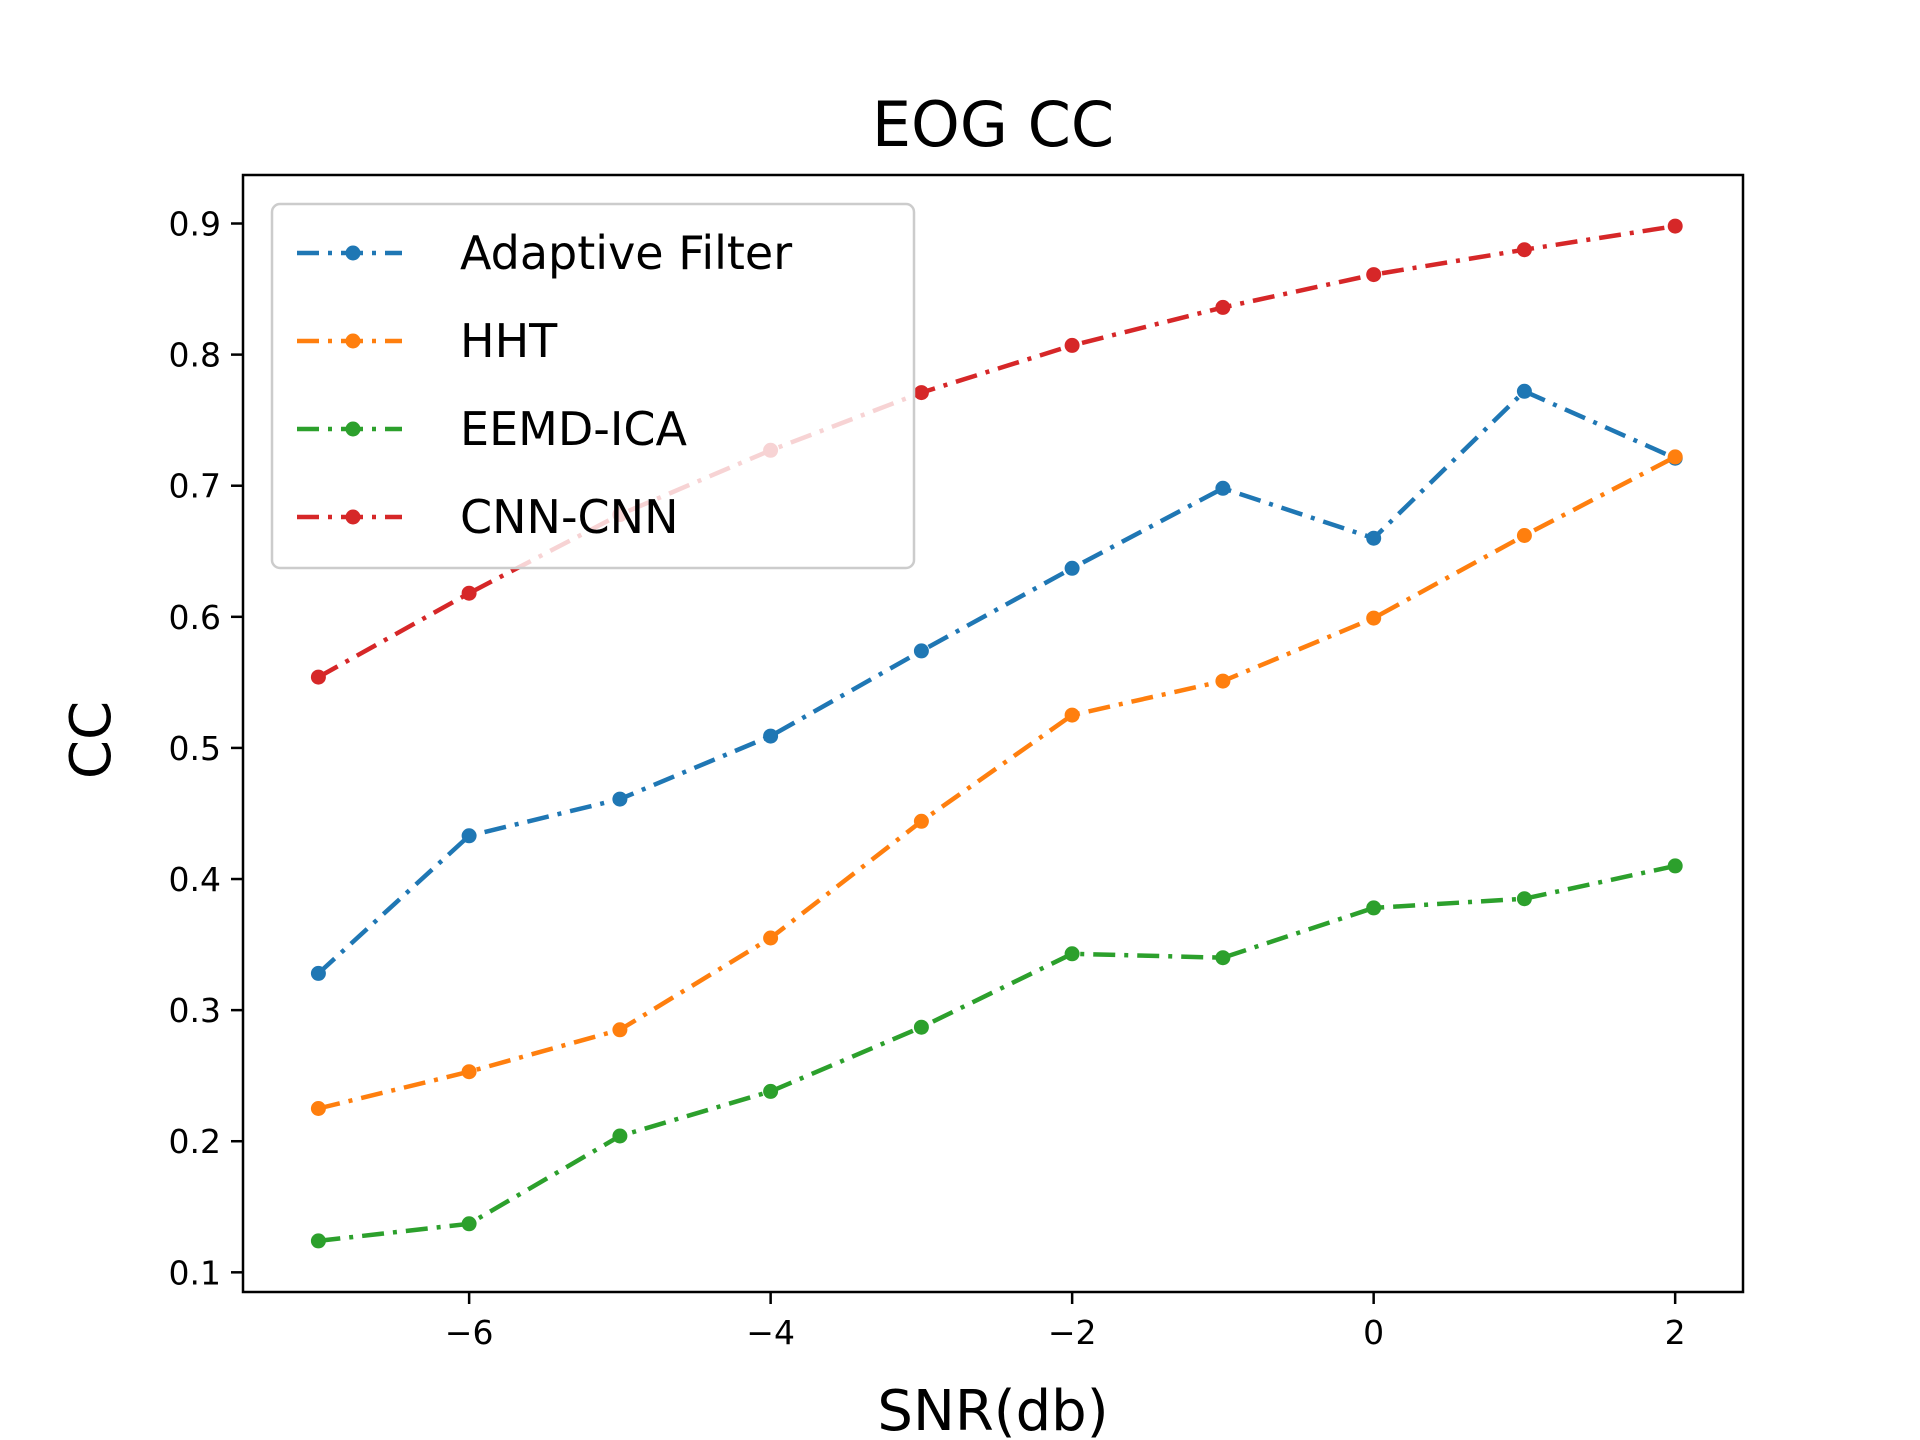  What do you see at coordinates (195, 1010) in the screenshot?
I see `y-tick-label: 0.3` at bounding box center [195, 1010].